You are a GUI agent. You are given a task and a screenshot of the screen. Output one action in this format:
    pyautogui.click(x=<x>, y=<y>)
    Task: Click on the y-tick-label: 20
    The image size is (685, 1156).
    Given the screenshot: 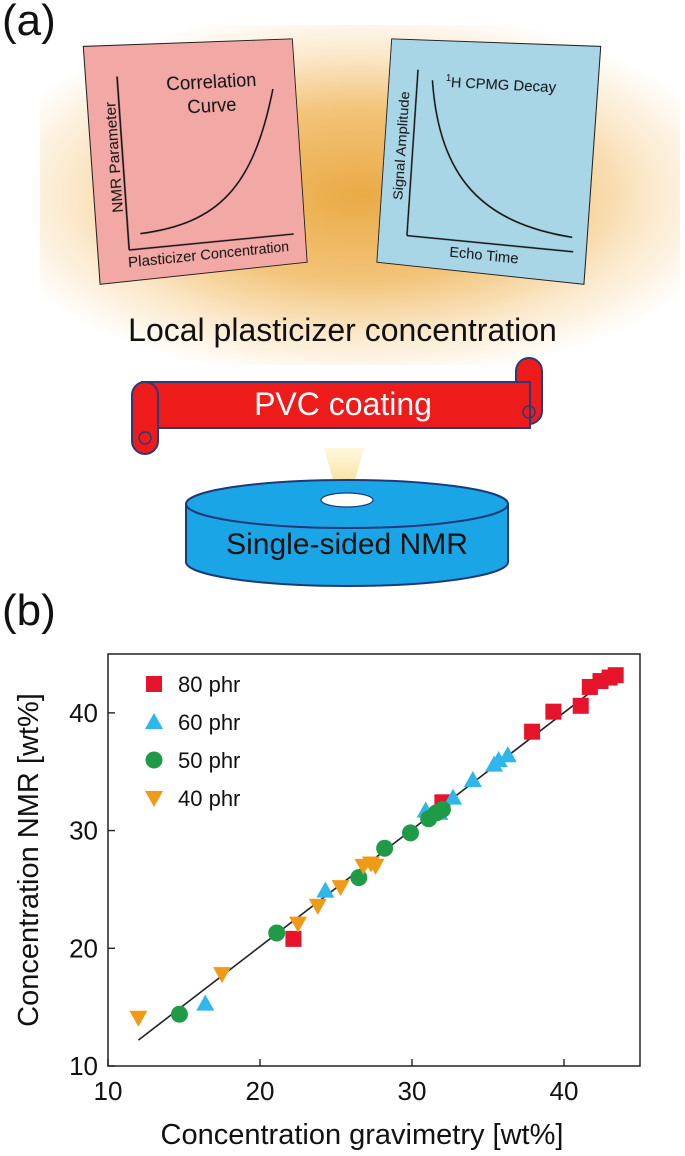 What is the action you would take?
    pyautogui.click(x=83, y=948)
    